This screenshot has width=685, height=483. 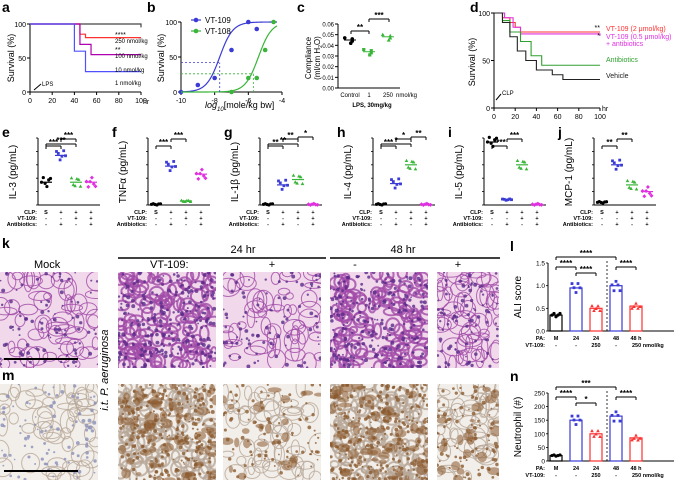 I want to click on y-axis-label: TNFα (pg/mL), so click(x=123, y=172).